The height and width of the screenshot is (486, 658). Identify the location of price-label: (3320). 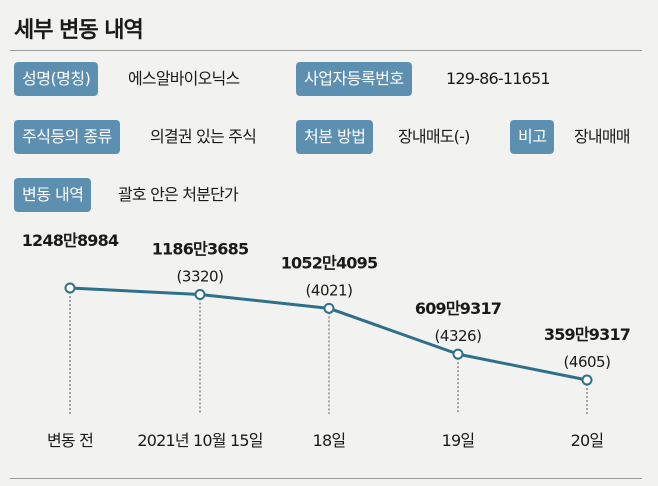
(200, 276).